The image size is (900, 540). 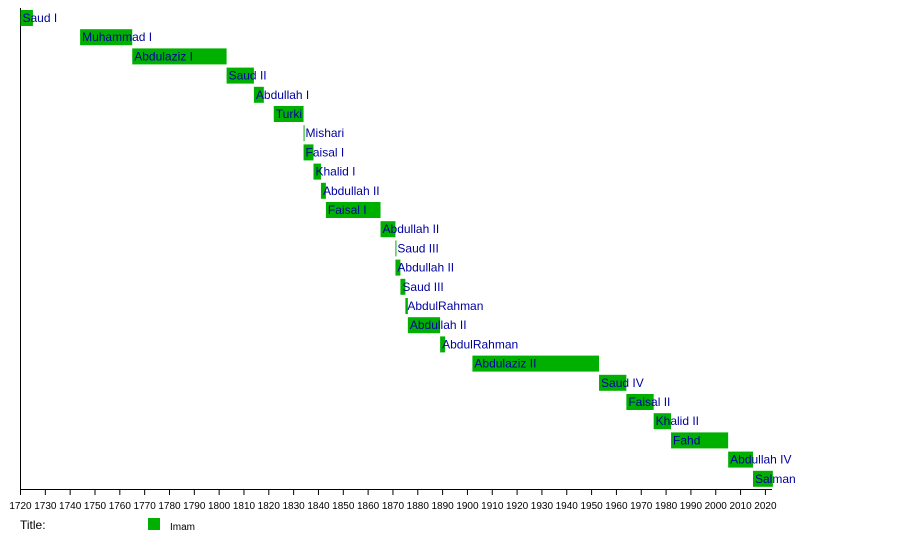 What do you see at coordinates (616, 506) in the screenshot?
I see `x-tick-label: 1960` at bounding box center [616, 506].